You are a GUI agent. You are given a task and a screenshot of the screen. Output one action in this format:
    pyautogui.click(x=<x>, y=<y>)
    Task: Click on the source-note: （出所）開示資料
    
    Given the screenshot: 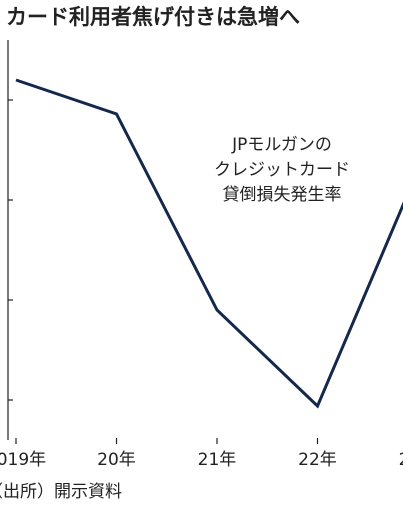 What is the action you would take?
    pyautogui.click(x=61, y=492)
    